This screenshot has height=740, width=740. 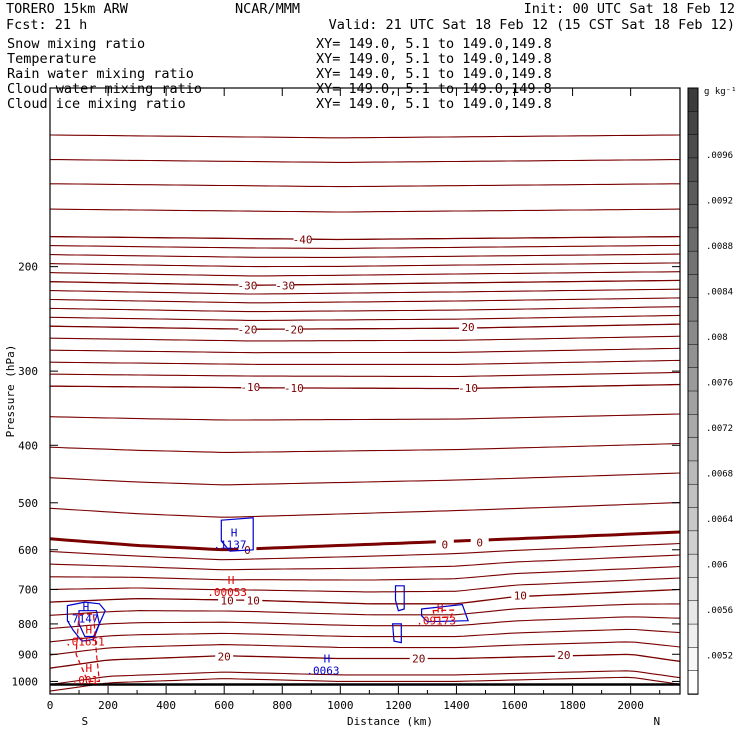 What do you see at coordinates (719, 429) in the screenshot?
I see `colorbar-tick-label: .0072` at bounding box center [719, 429].